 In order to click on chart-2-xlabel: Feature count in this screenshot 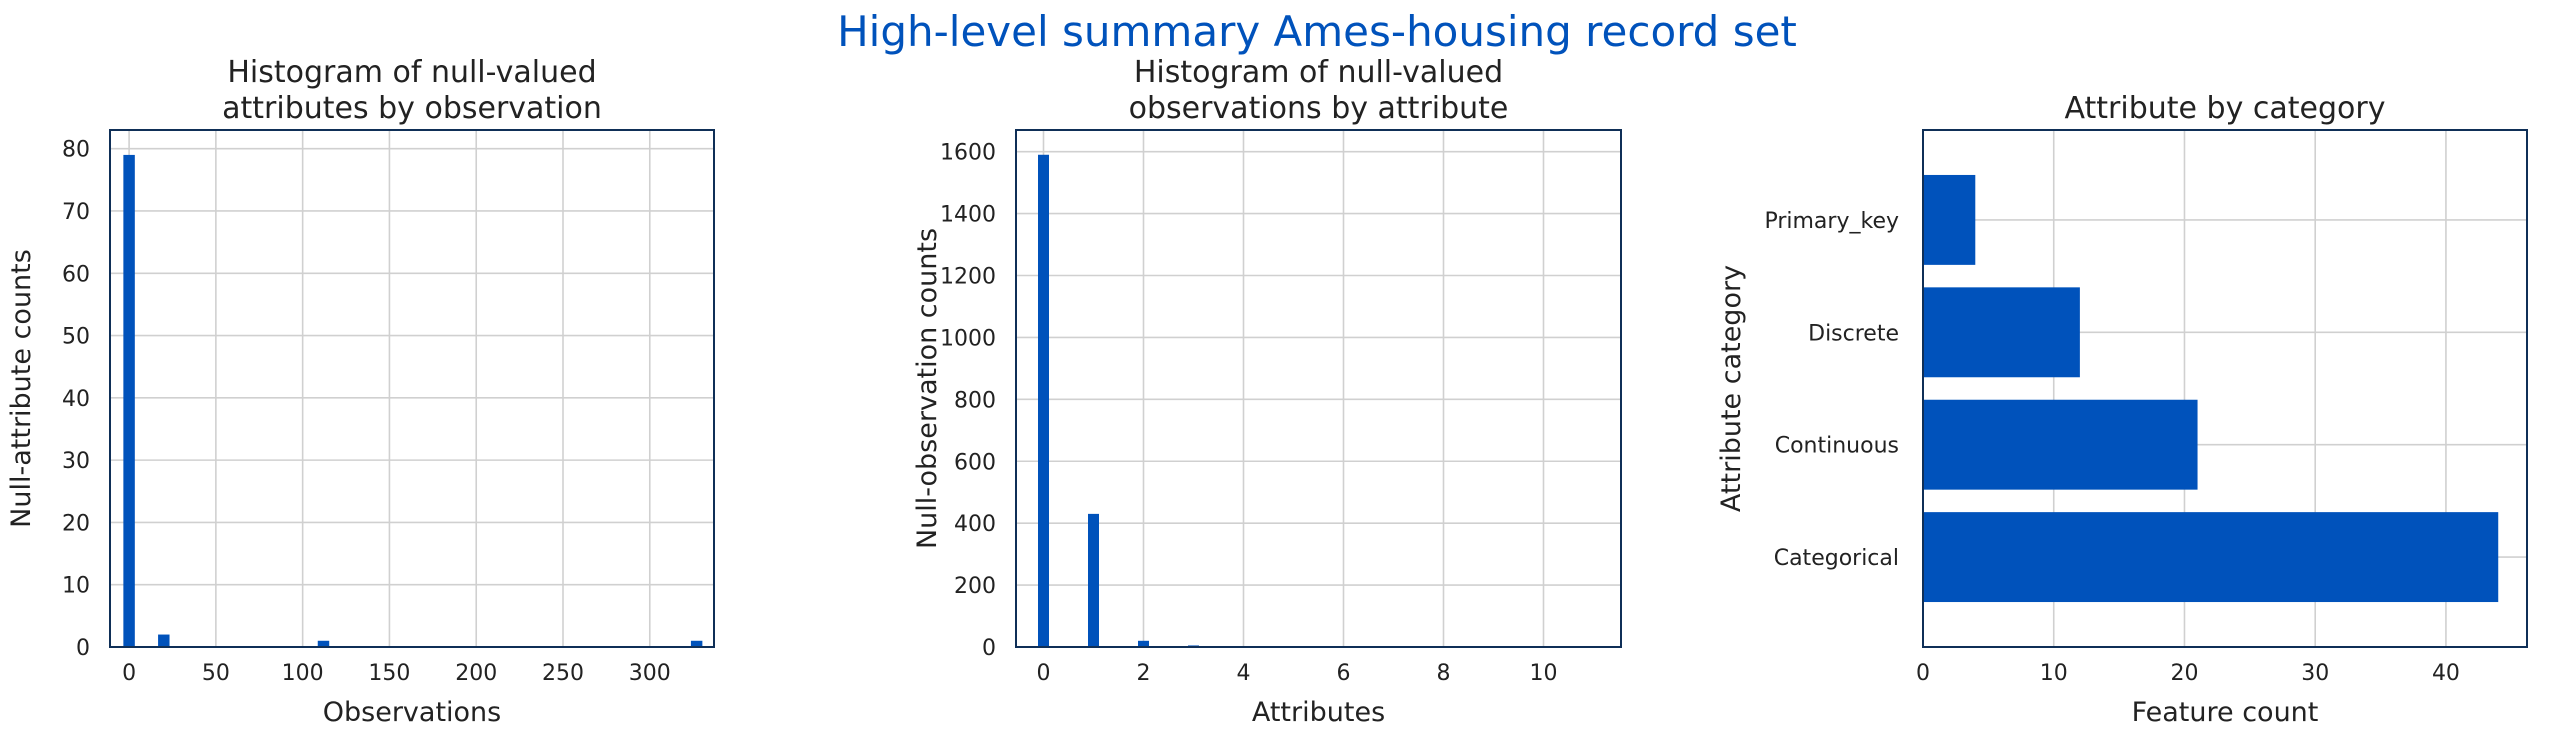, I will do `click(2225, 712)`.